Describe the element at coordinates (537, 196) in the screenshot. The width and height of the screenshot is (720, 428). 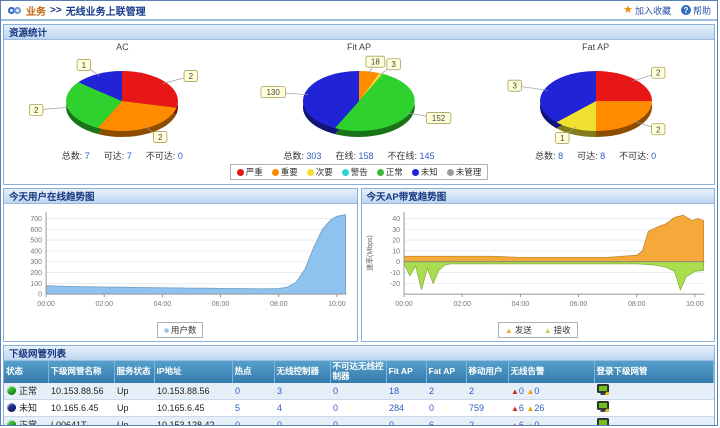
I see `ap-bandwidth-trend-header: 今天AP带宽趋势图` at that location.